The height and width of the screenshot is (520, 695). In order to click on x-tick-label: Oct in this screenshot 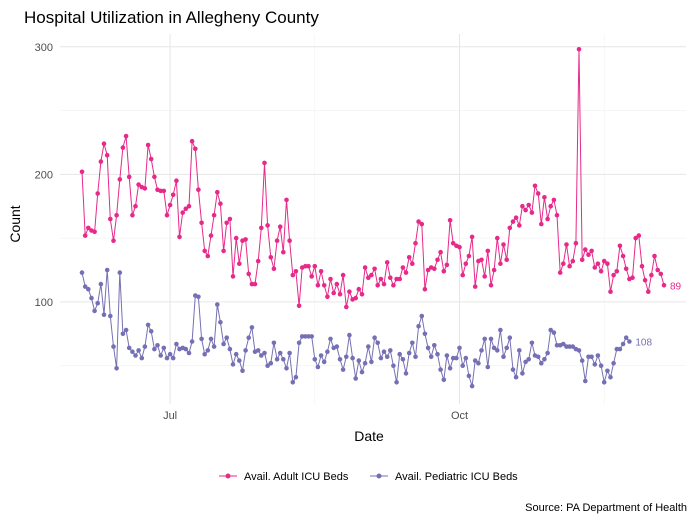, I will do `click(459, 416)`.